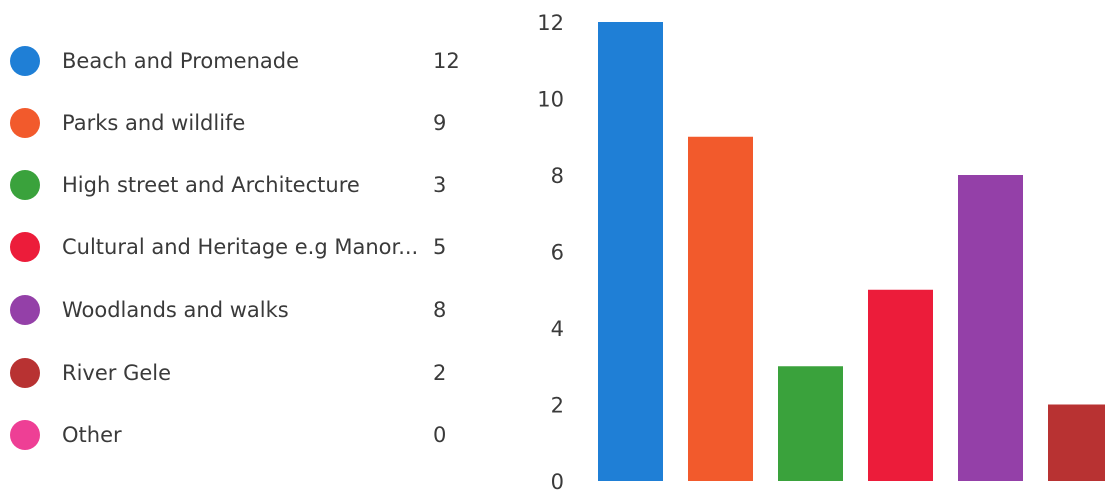 The image size is (1105, 492). I want to click on y-tick-label: 12, so click(550, 23).